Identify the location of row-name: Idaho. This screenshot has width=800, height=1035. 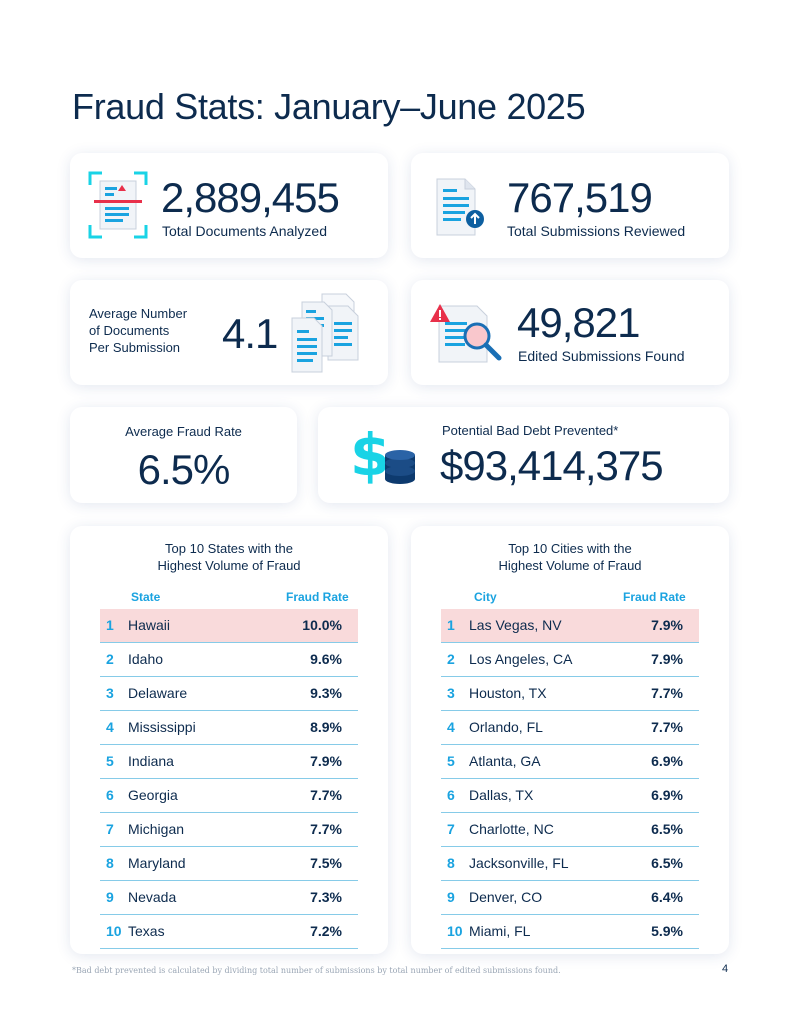
(146, 659).